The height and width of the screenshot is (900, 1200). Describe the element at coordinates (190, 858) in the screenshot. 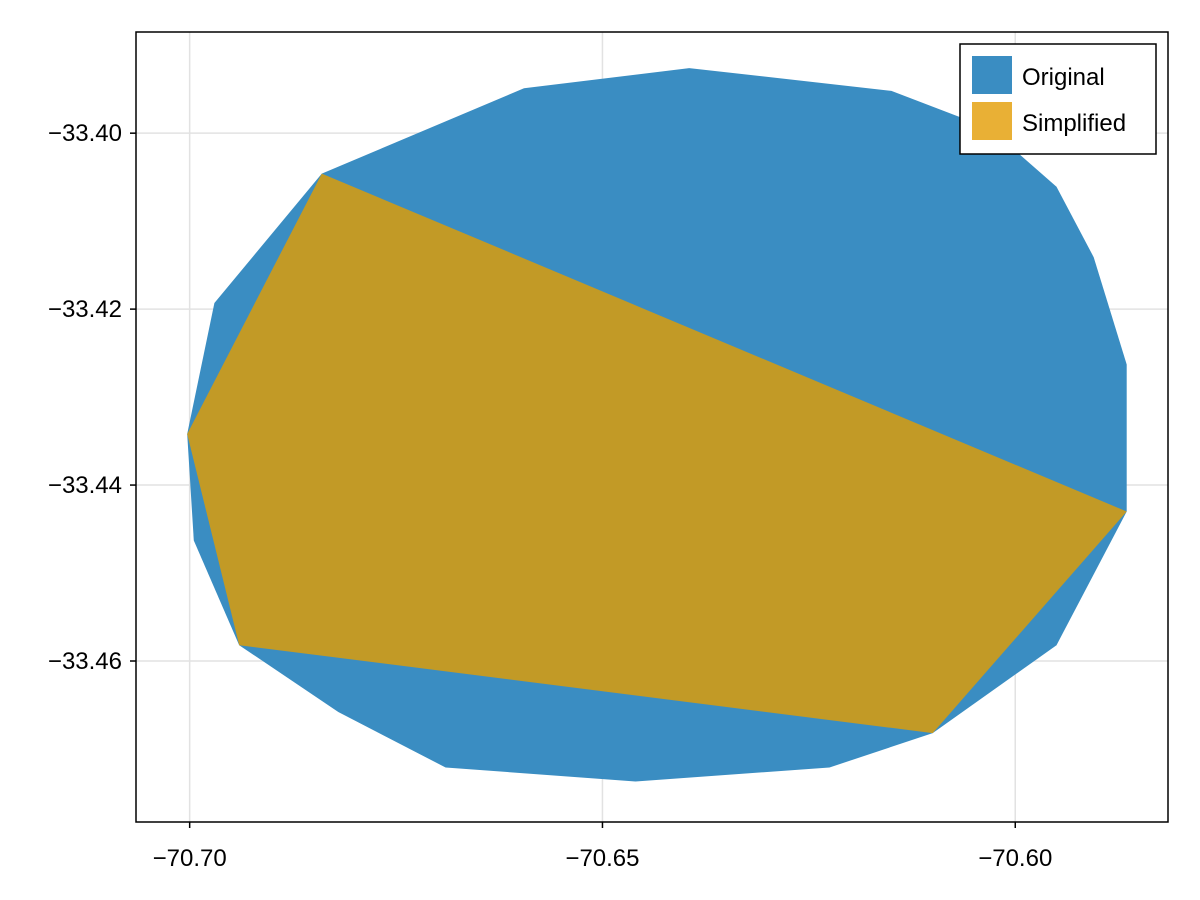

I see `x-tick-label: −70.70` at that location.